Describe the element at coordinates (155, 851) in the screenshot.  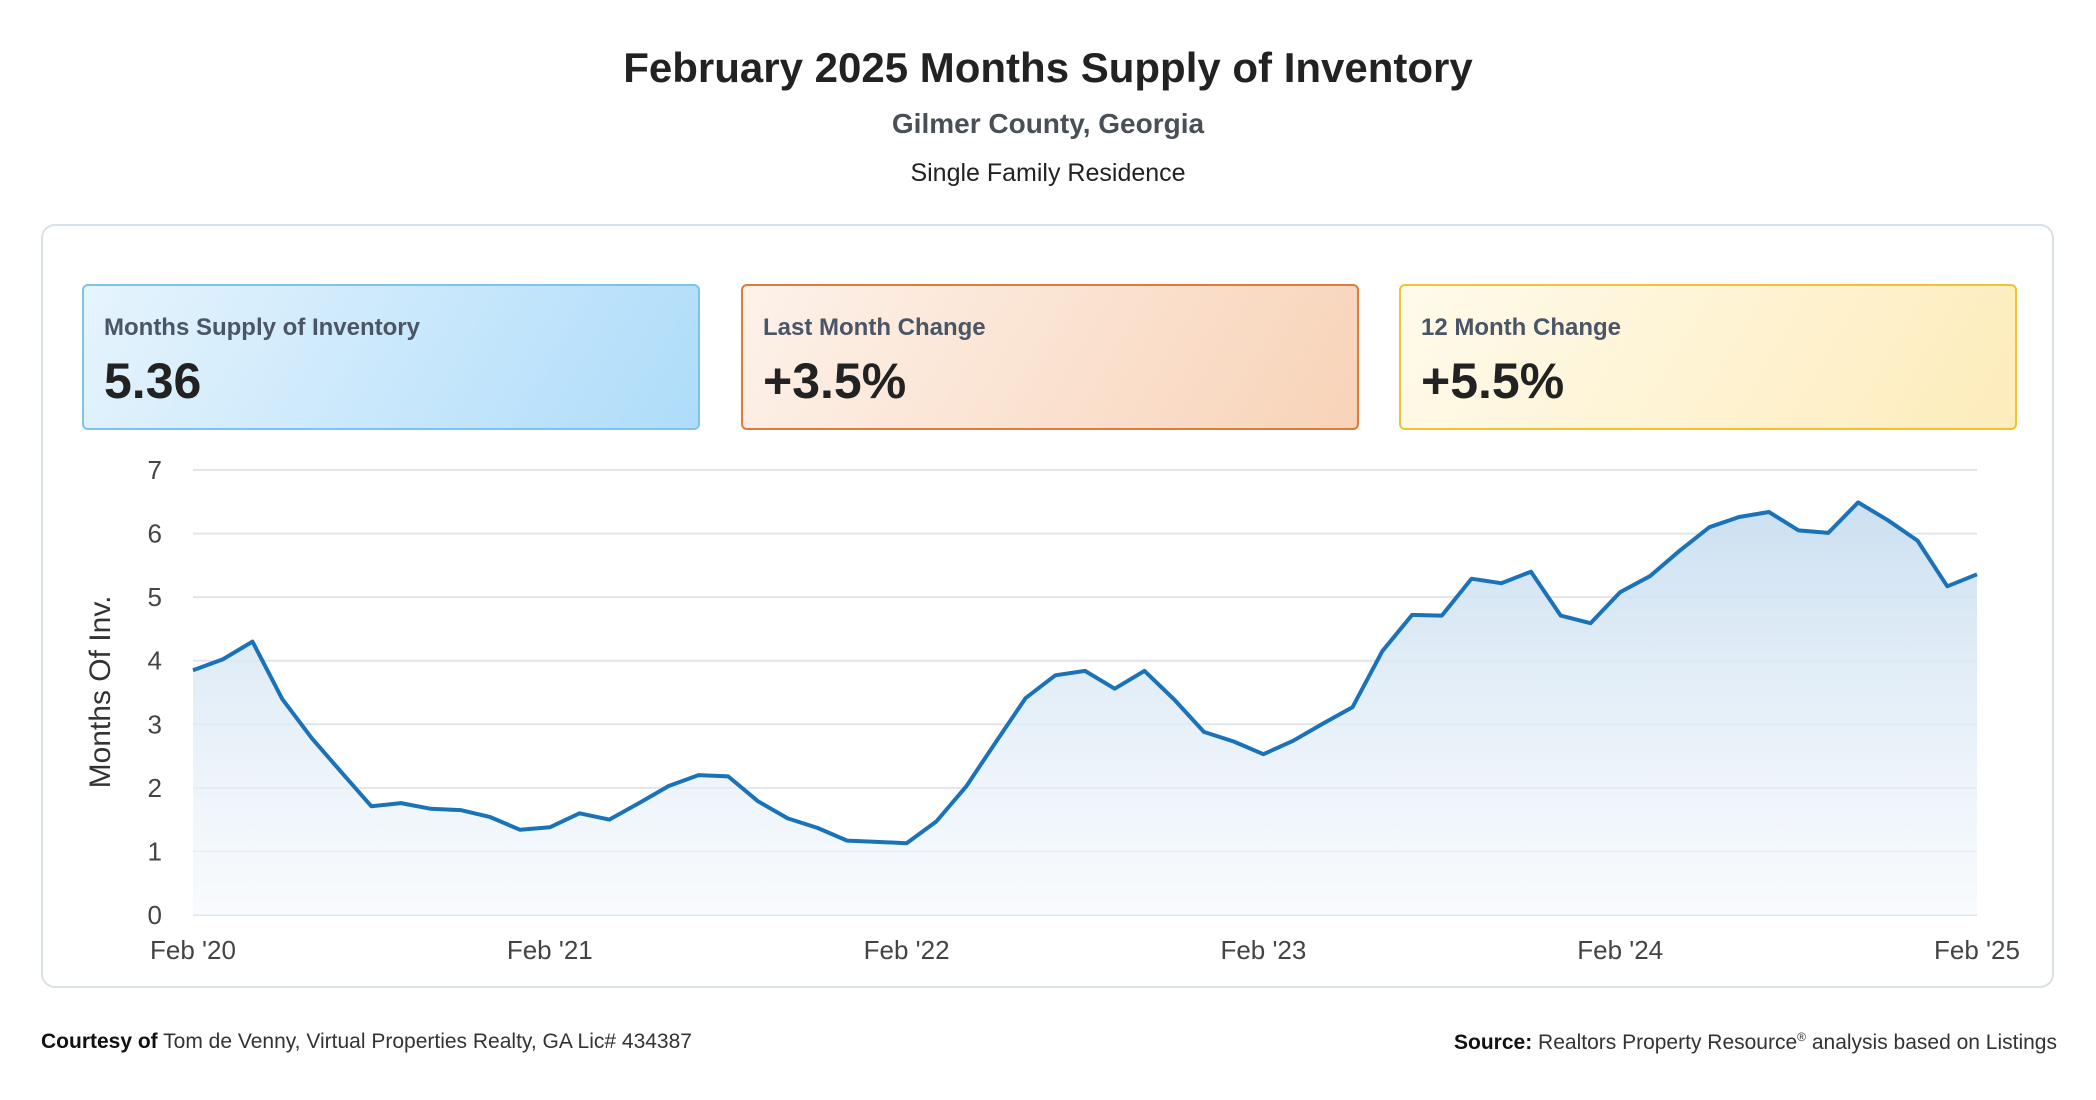
I see `y-tick-label: 1` at that location.